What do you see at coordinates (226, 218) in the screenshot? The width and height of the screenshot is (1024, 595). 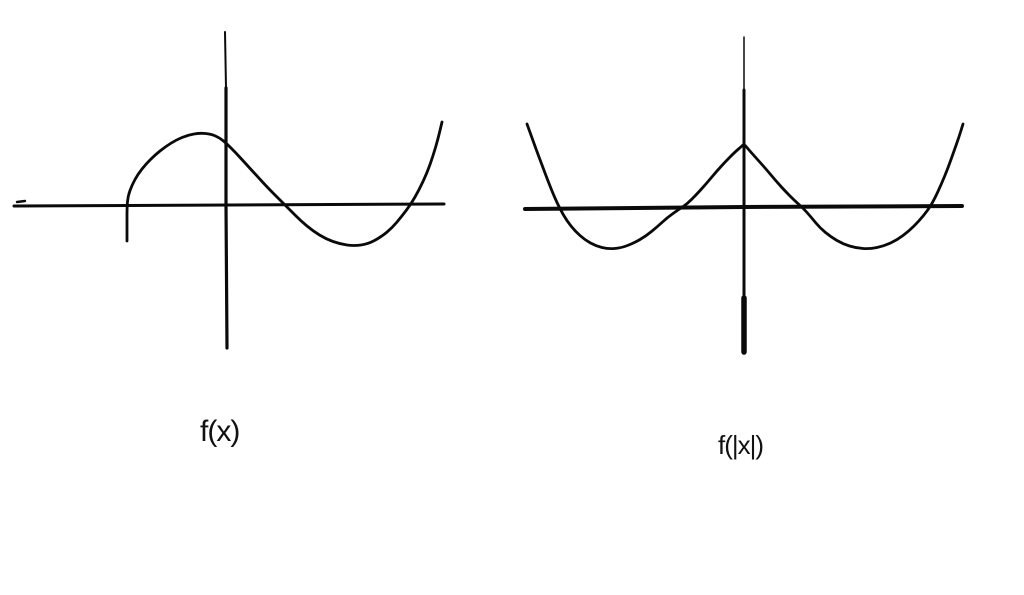 I see `fx-y-axis-main` at bounding box center [226, 218].